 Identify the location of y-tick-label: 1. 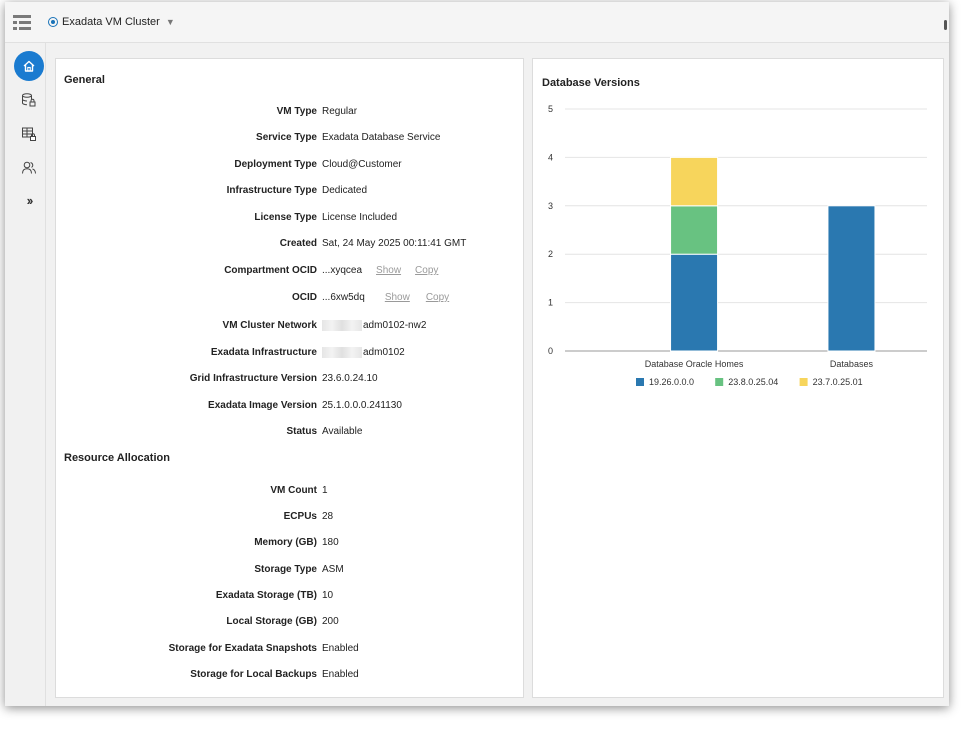
(550, 303).